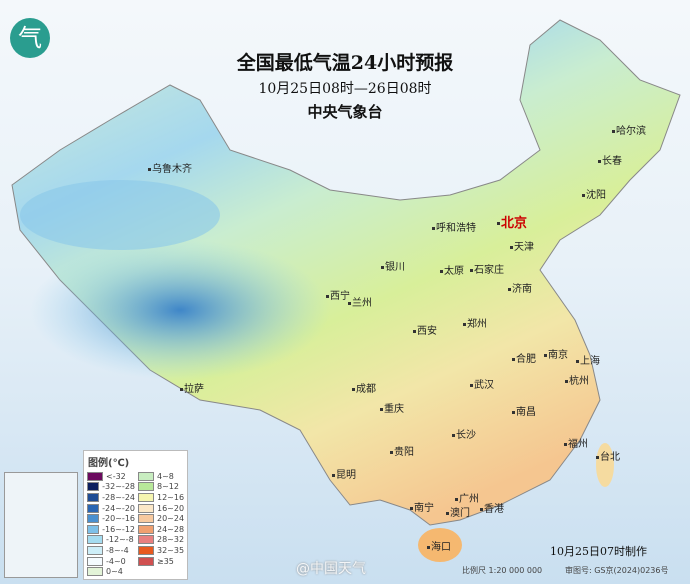 The width and height of the screenshot is (690, 584). I want to click on legend-item: -16~-12, so click(109, 529).